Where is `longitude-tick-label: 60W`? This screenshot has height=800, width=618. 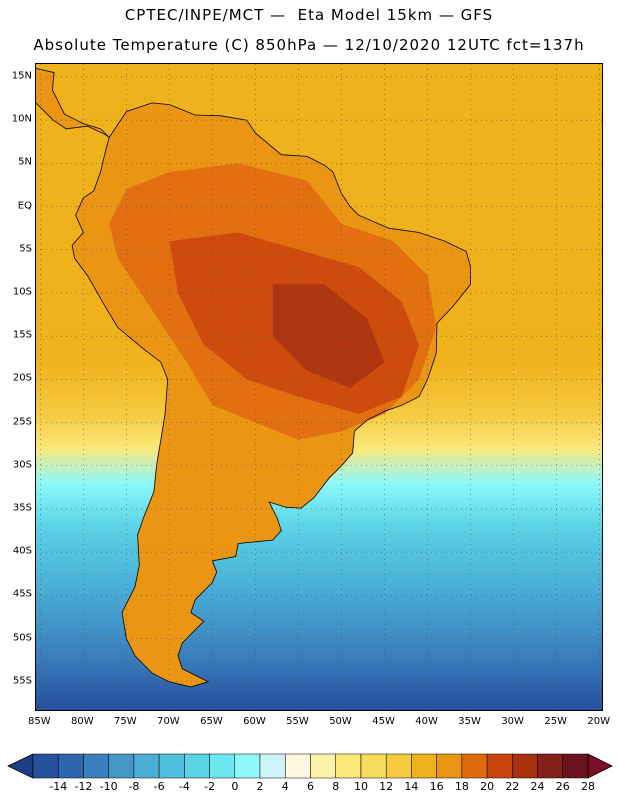
longitude-tick-label: 60W is located at coordinates (254, 721).